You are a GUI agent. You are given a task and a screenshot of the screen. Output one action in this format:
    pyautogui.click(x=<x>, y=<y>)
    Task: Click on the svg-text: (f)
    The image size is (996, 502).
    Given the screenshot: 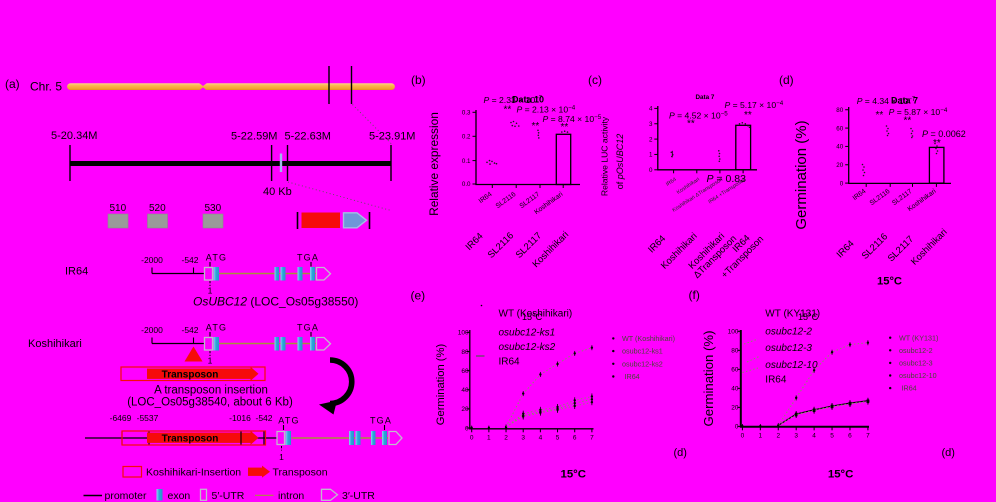 What is the action you would take?
    pyautogui.click(x=694, y=295)
    